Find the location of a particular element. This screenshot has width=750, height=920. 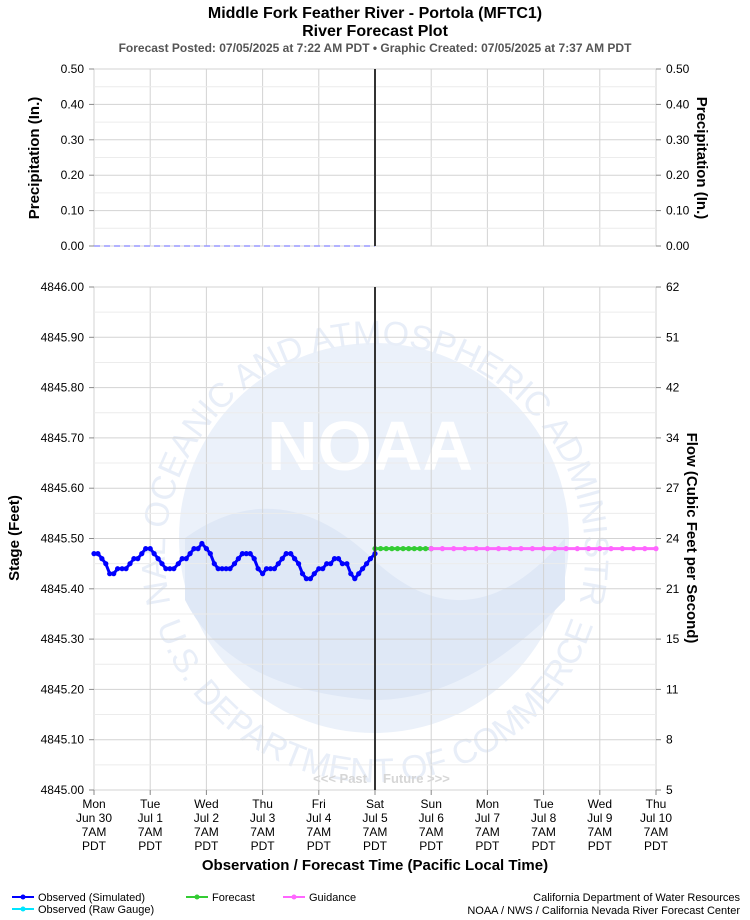

stage-ytick-label-right: 62 is located at coordinates (673, 287).